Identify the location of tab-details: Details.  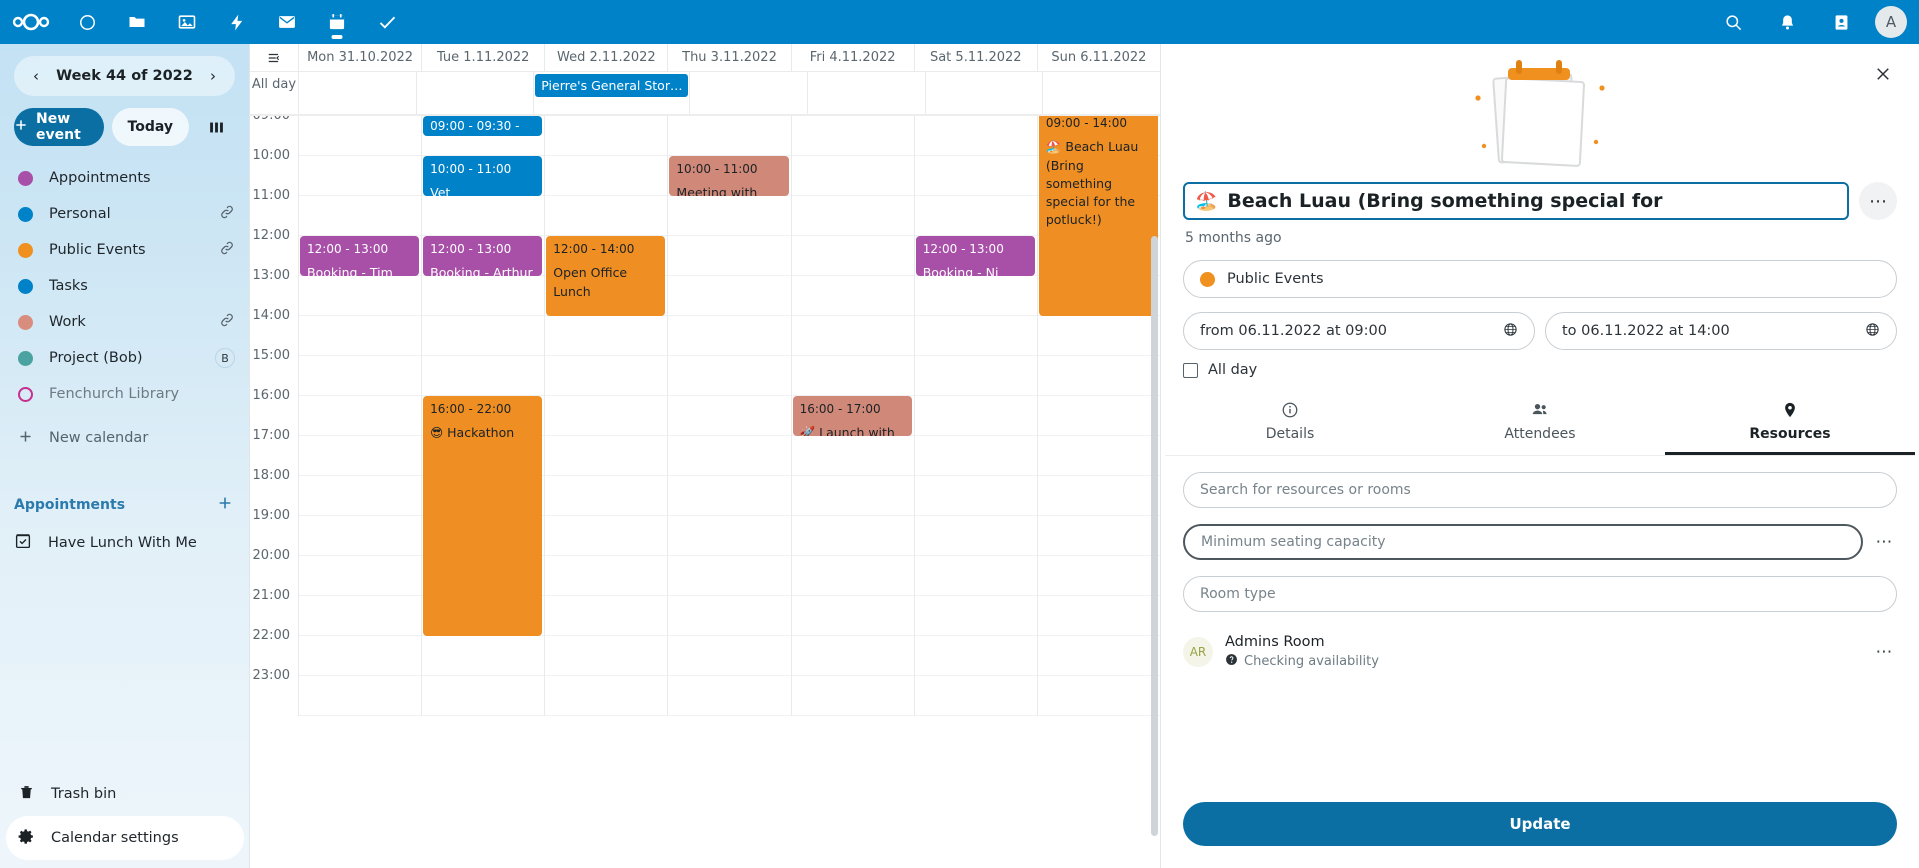
(1290, 423).